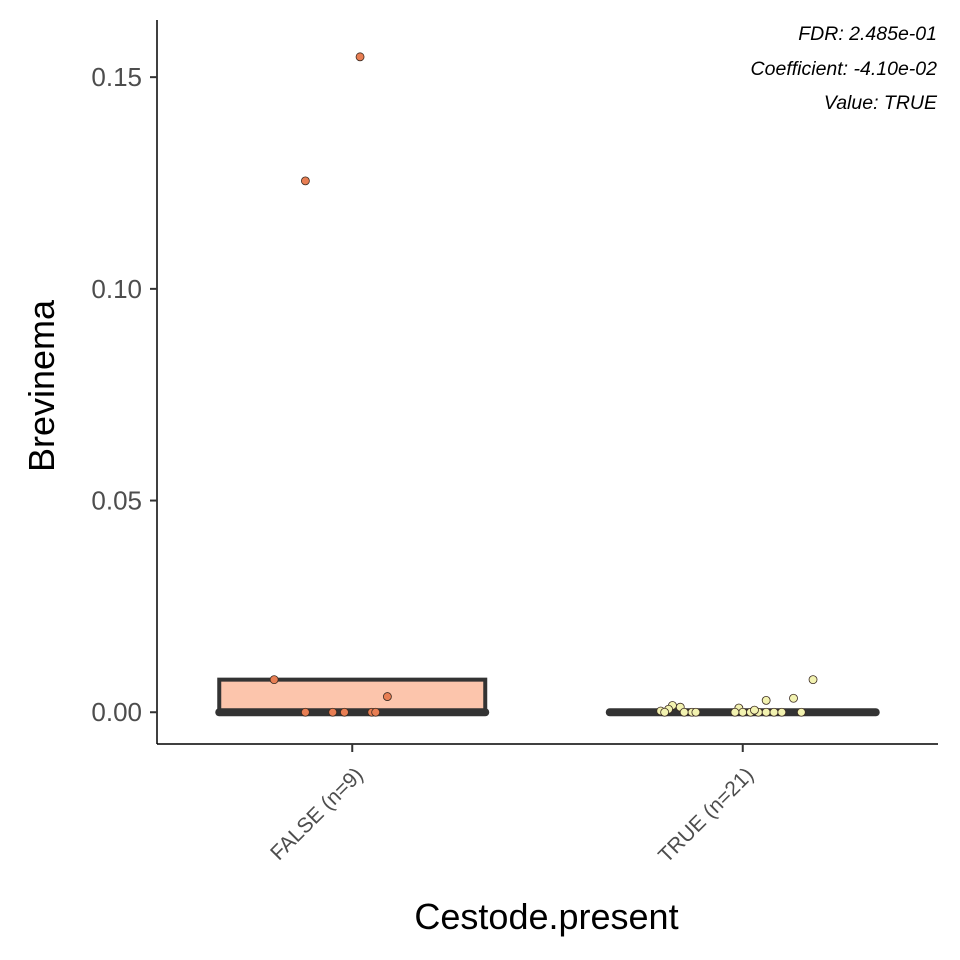  What do you see at coordinates (867, 34) in the screenshot?
I see `annotation-fdr: FDR: 2.485e-01` at bounding box center [867, 34].